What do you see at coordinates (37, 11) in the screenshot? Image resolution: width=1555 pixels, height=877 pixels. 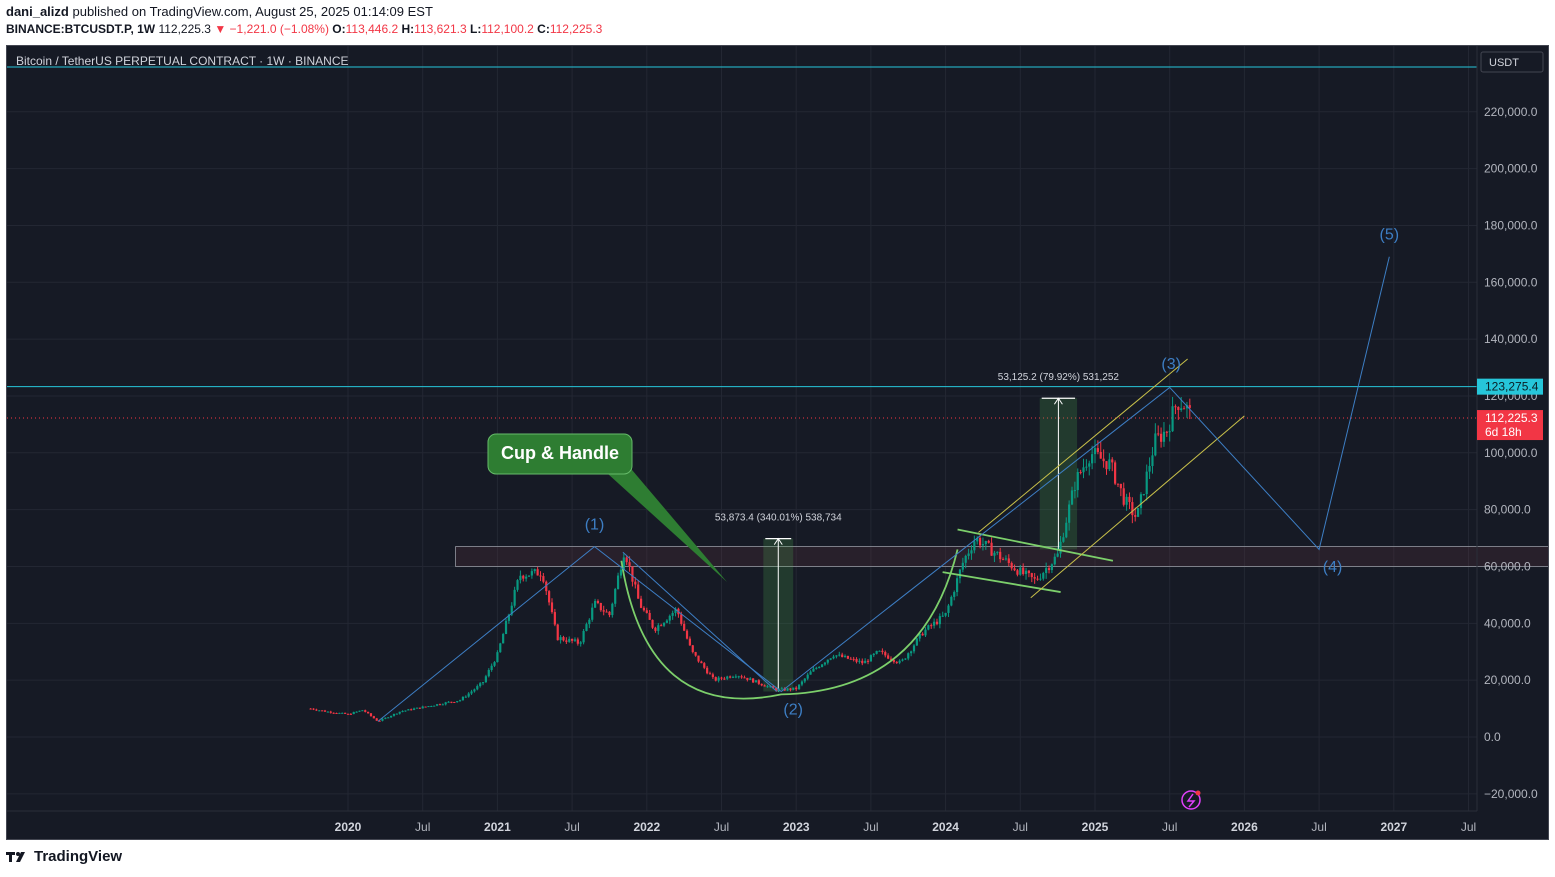 I see `author-name: dani_alizd` at bounding box center [37, 11].